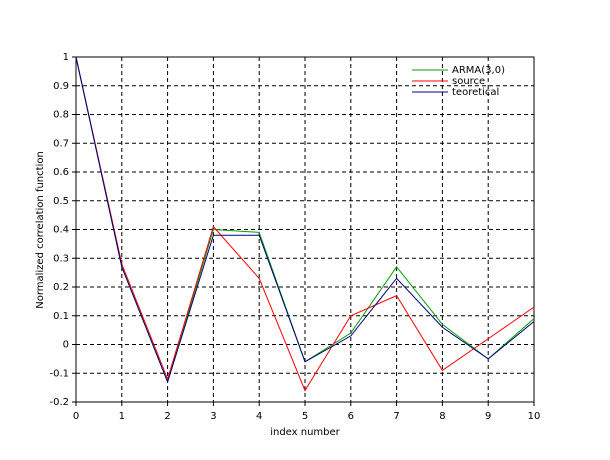  What do you see at coordinates (475, 92) in the screenshot?
I see `legend-label: teoretical` at bounding box center [475, 92].